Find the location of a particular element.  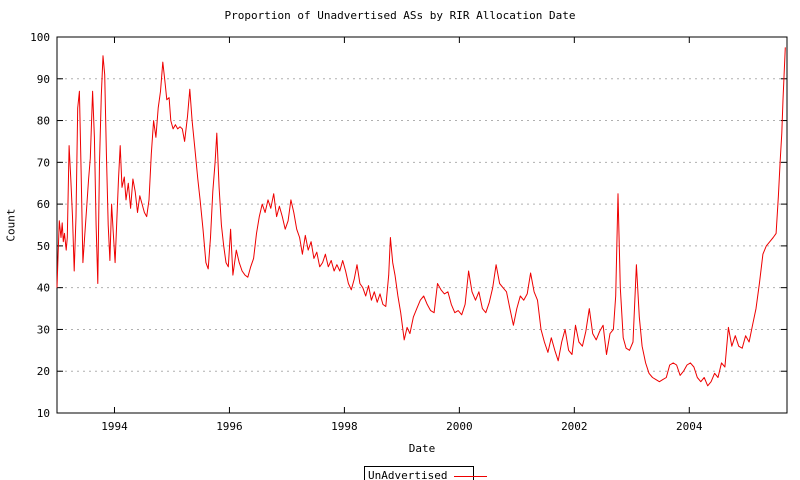

y-axis-label: Count is located at coordinates (11, 225).